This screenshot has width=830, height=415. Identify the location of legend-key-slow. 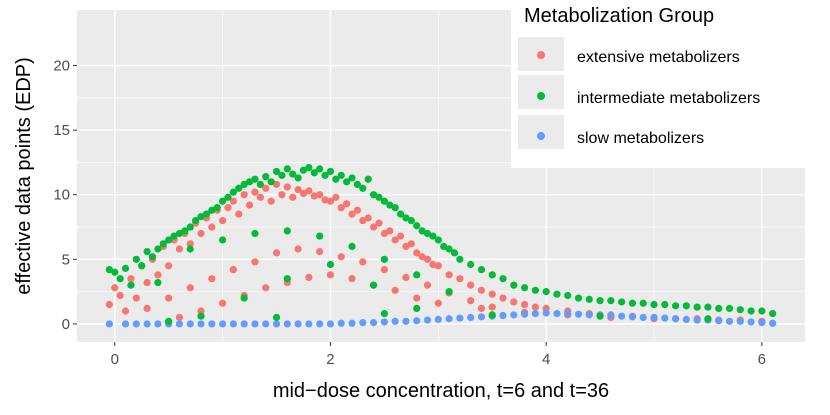
(541, 136).